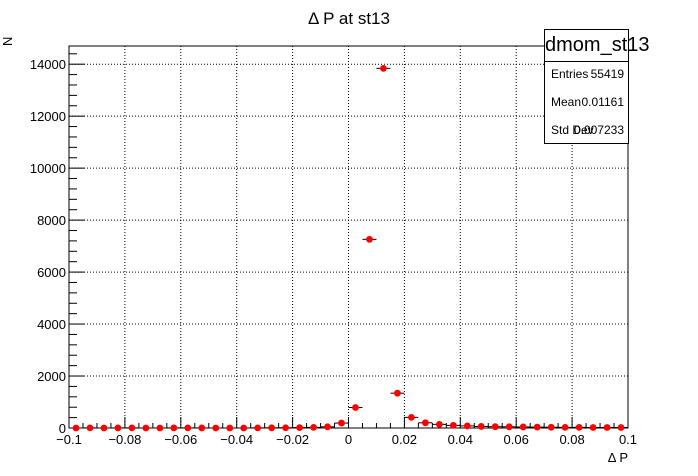  Describe the element at coordinates (597, 46) in the screenshot. I see `stats-title: dmom_st13` at that location.